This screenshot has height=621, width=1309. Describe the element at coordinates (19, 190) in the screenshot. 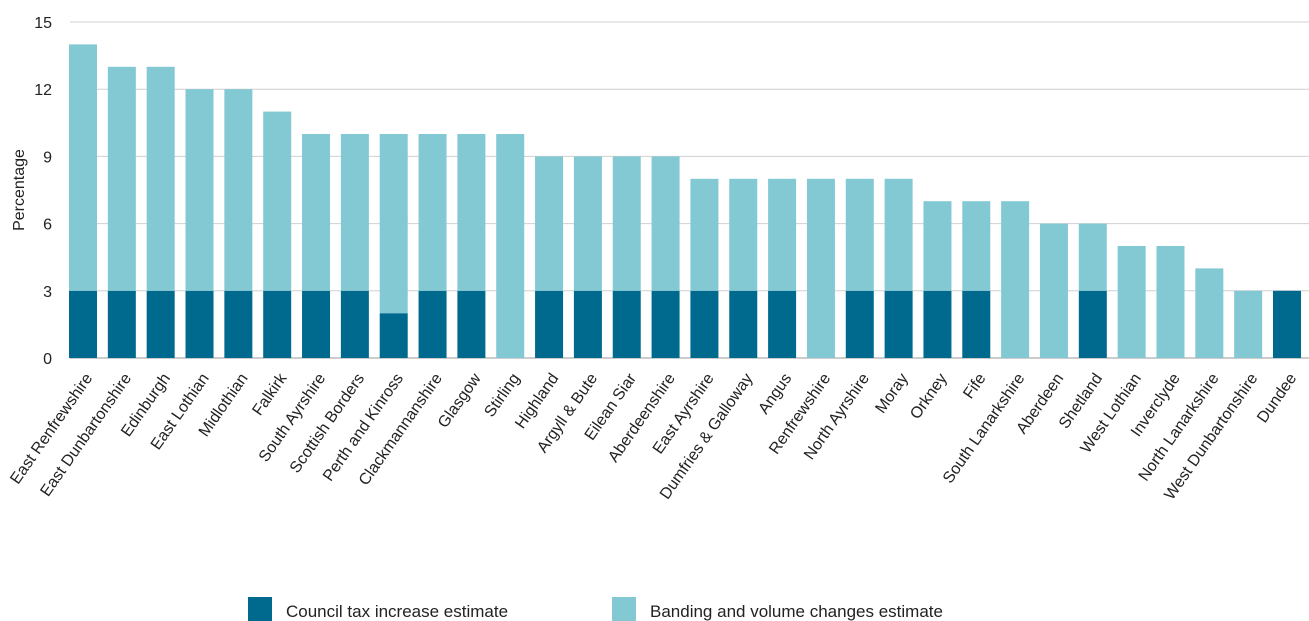

I see `y-axis-title: Percentage` at that location.